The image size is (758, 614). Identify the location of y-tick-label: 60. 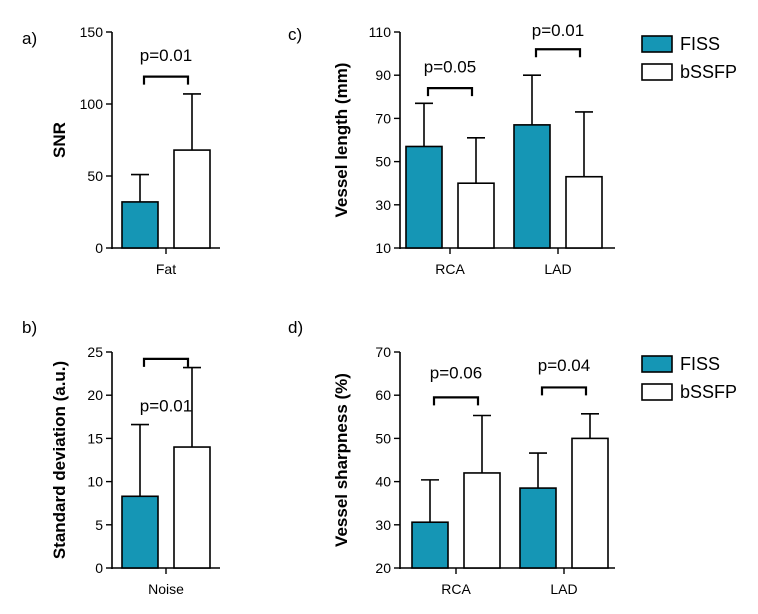
(383, 395).